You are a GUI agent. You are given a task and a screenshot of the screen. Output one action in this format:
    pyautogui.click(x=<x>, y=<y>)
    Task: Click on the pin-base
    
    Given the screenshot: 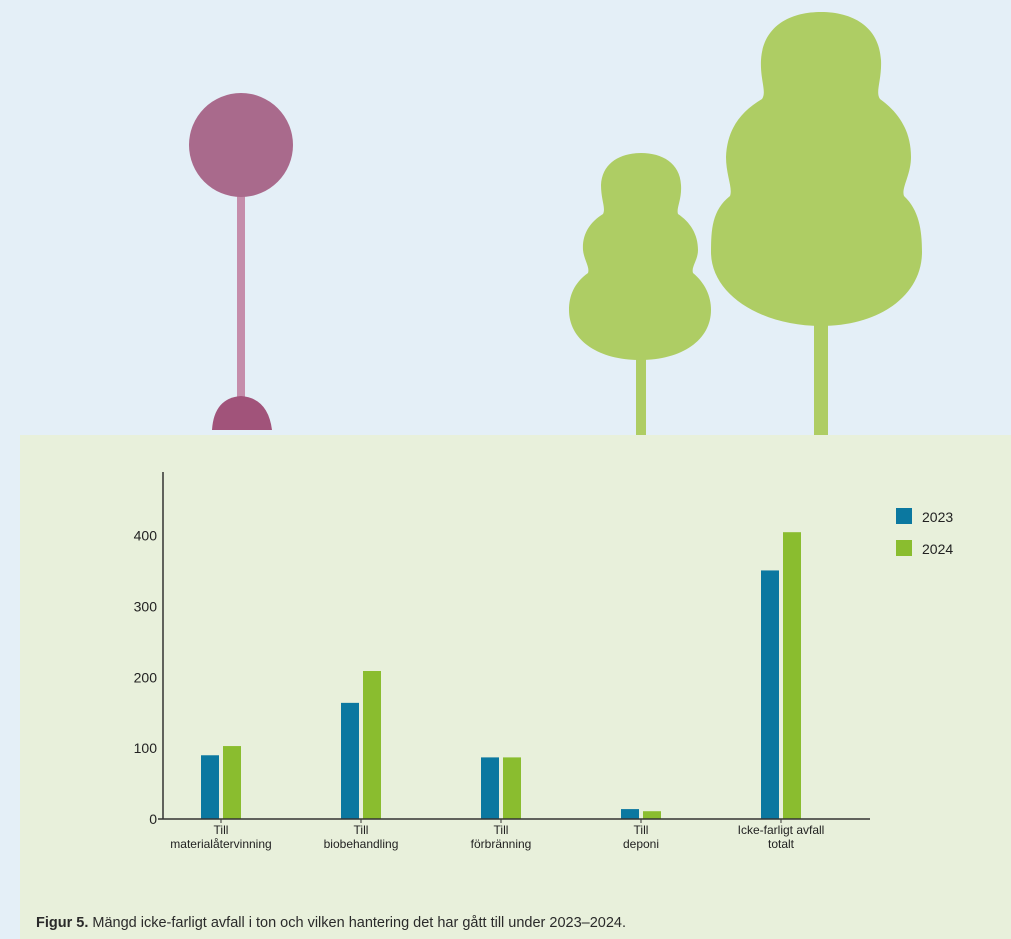 What is the action you would take?
    pyautogui.click(x=242, y=413)
    